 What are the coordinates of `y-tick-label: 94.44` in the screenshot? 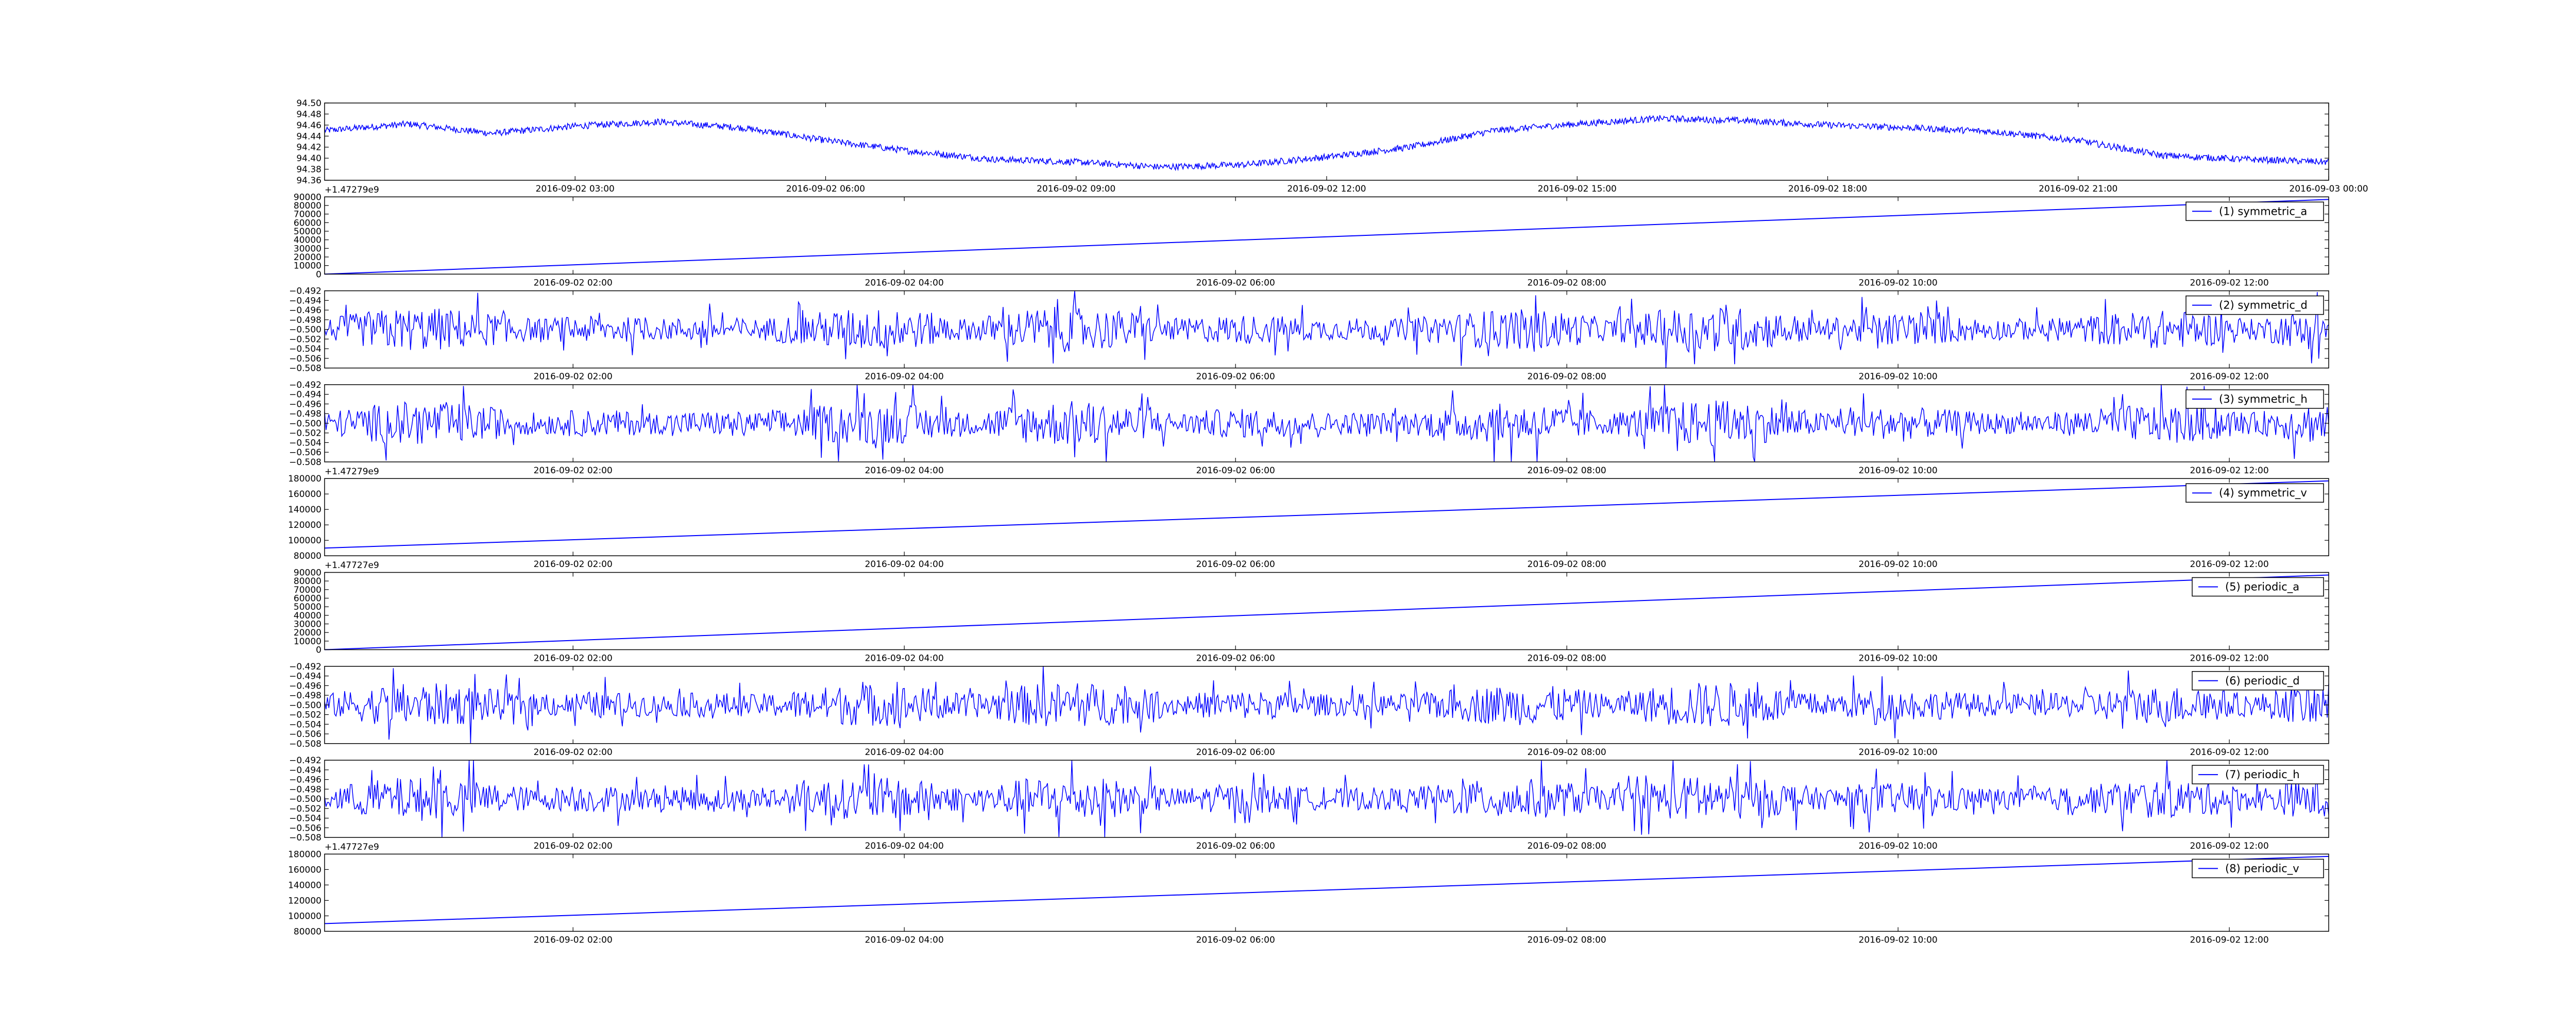 It's located at (308, 137).